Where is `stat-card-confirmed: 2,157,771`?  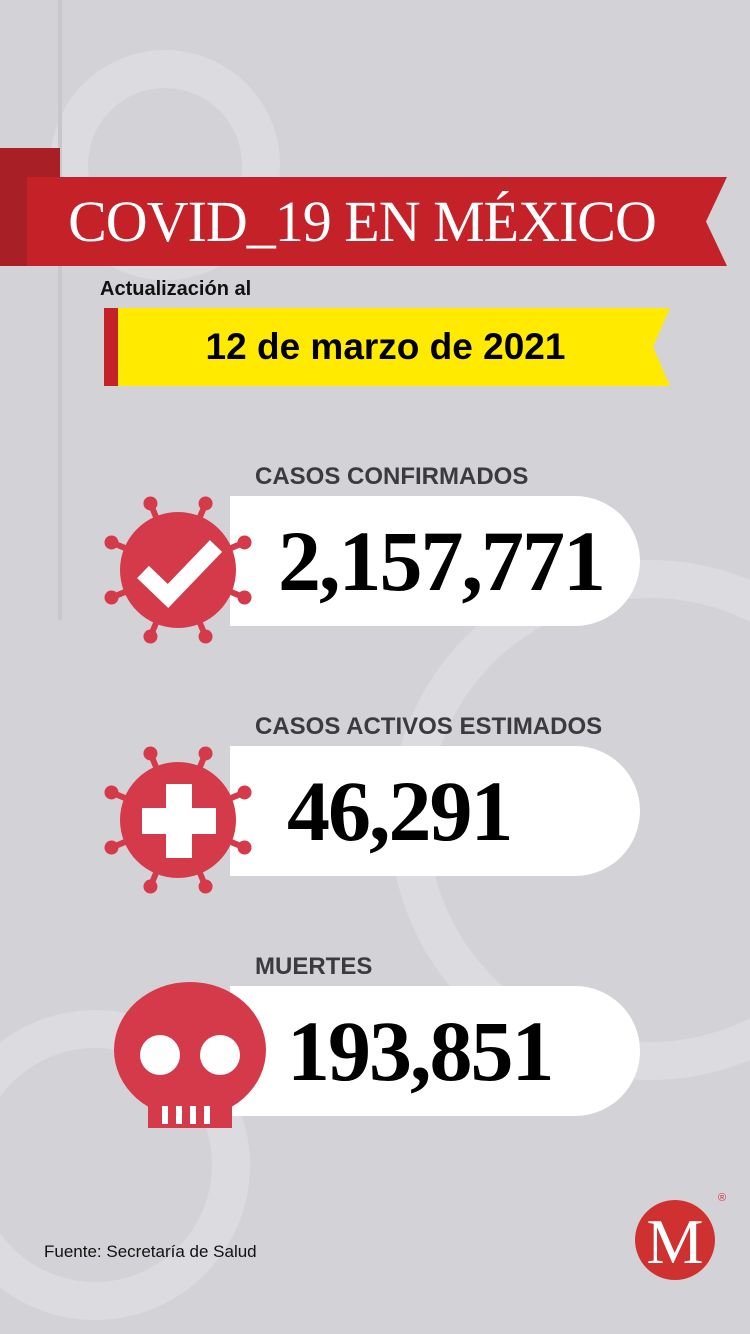 stat-card-confirmed: 2,157,771 is located at coordinates (435, 561).